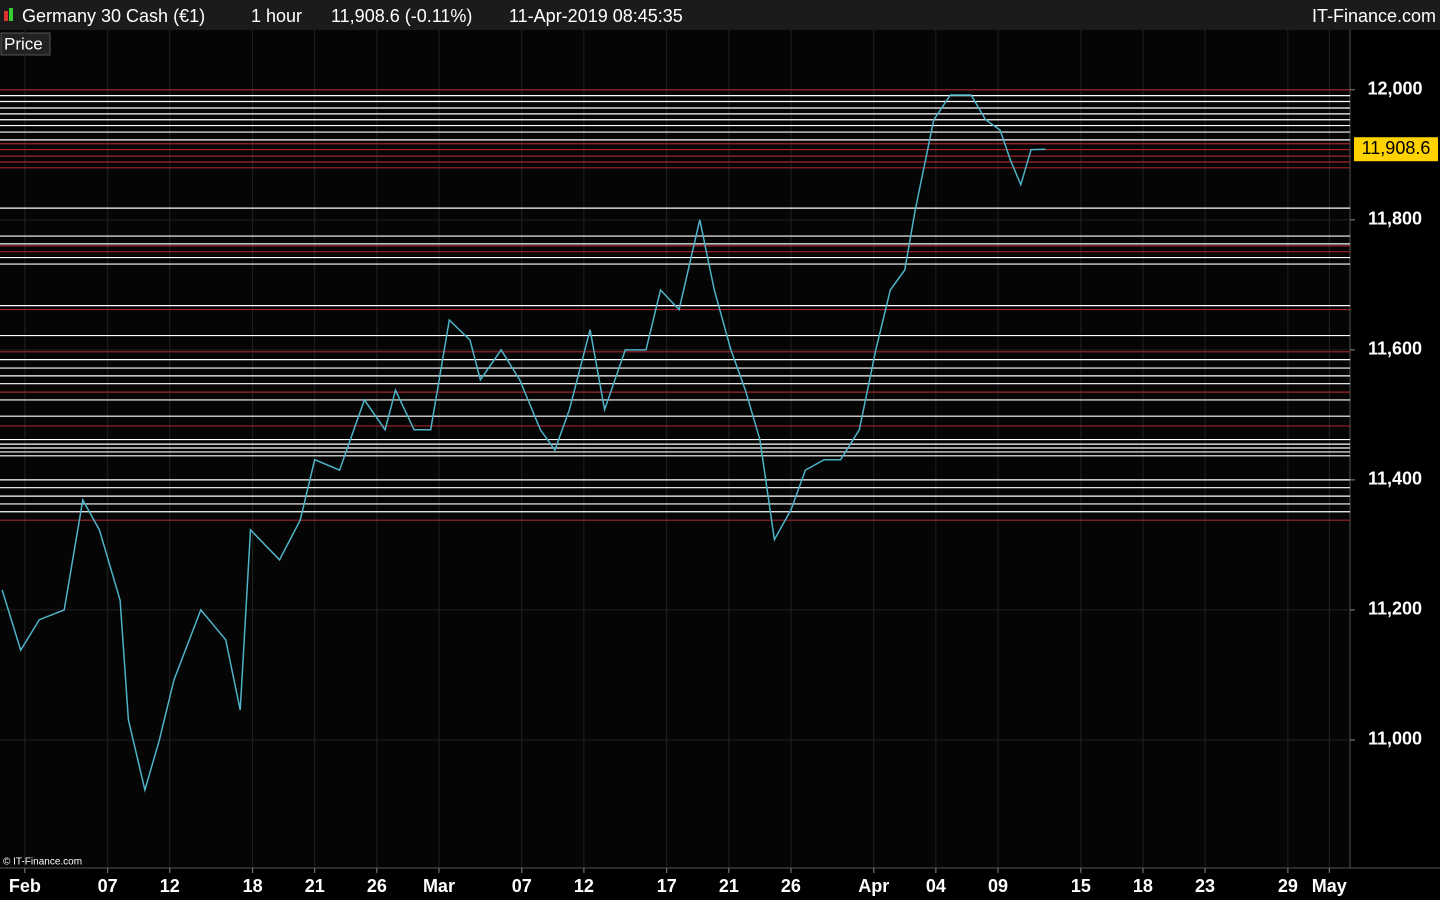  I want to click on interval: 1 hour, so click(276, 16).